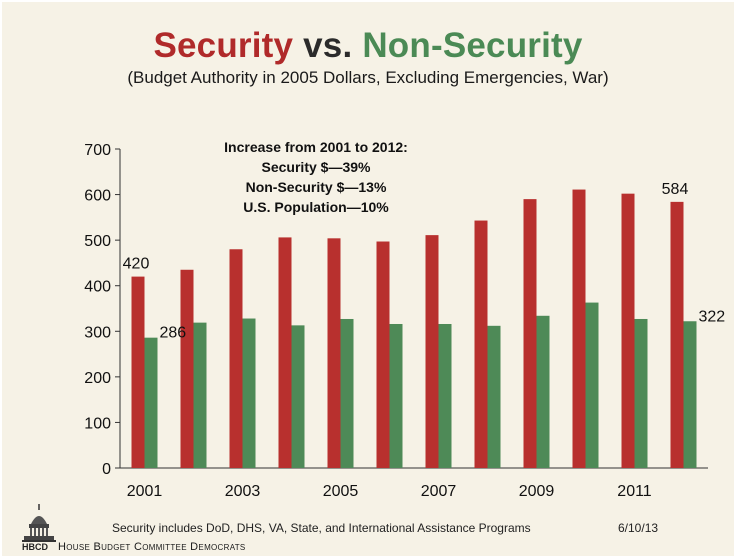 The width and height of the screenshot is (744, 559). I want to click on data-label: 420, so click(136, 264).